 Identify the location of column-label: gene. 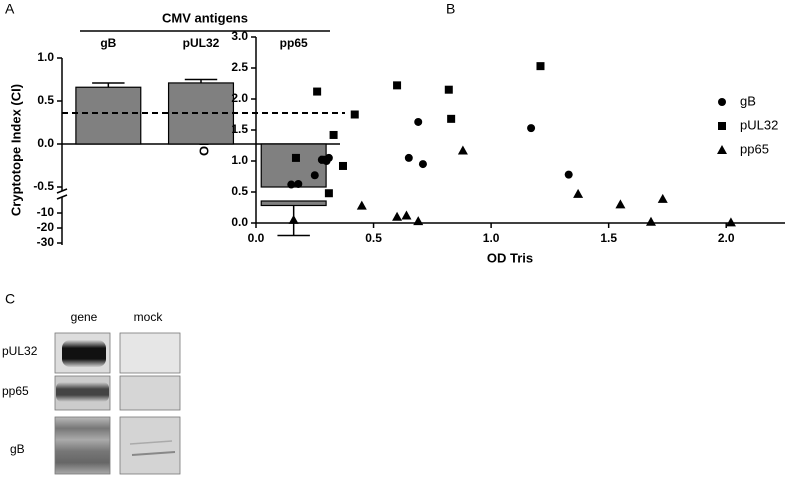
(84, 317).